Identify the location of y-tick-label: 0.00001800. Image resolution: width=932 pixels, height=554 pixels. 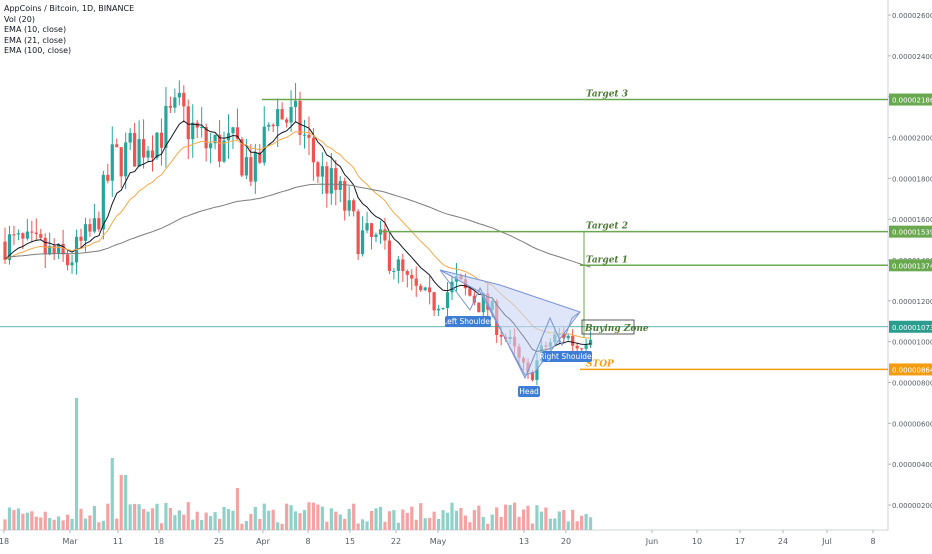
(912, 179).